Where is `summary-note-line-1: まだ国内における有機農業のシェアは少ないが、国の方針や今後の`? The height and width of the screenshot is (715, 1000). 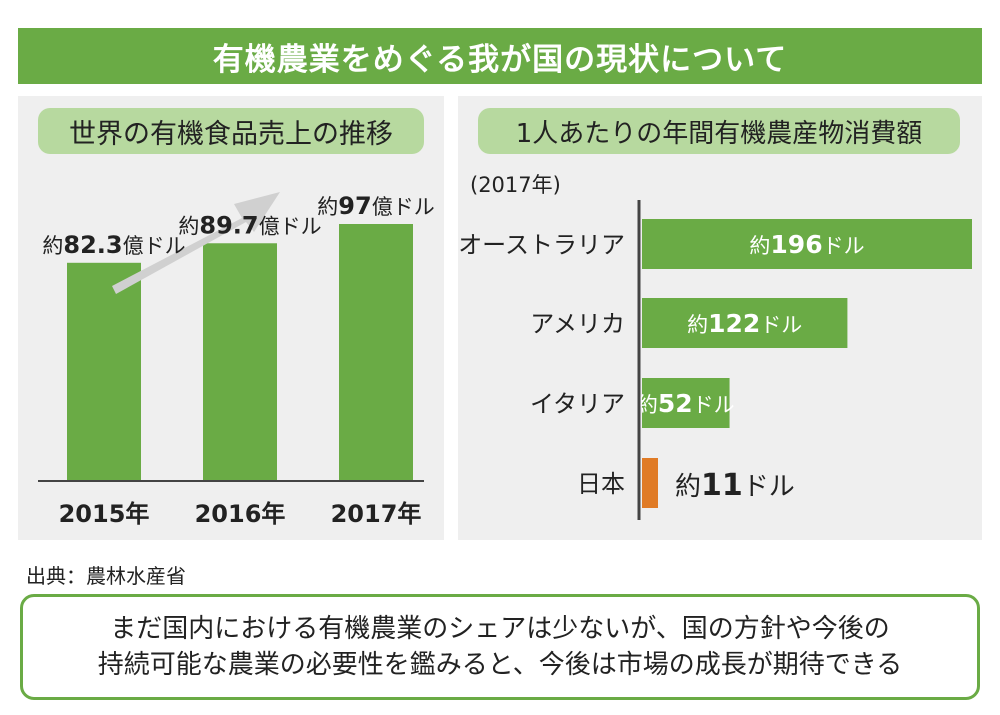
summary-note-line-1: まだ国内における有機農業のシェアは少ないが、国の方針や今後の is located at coordinates (500, 629).